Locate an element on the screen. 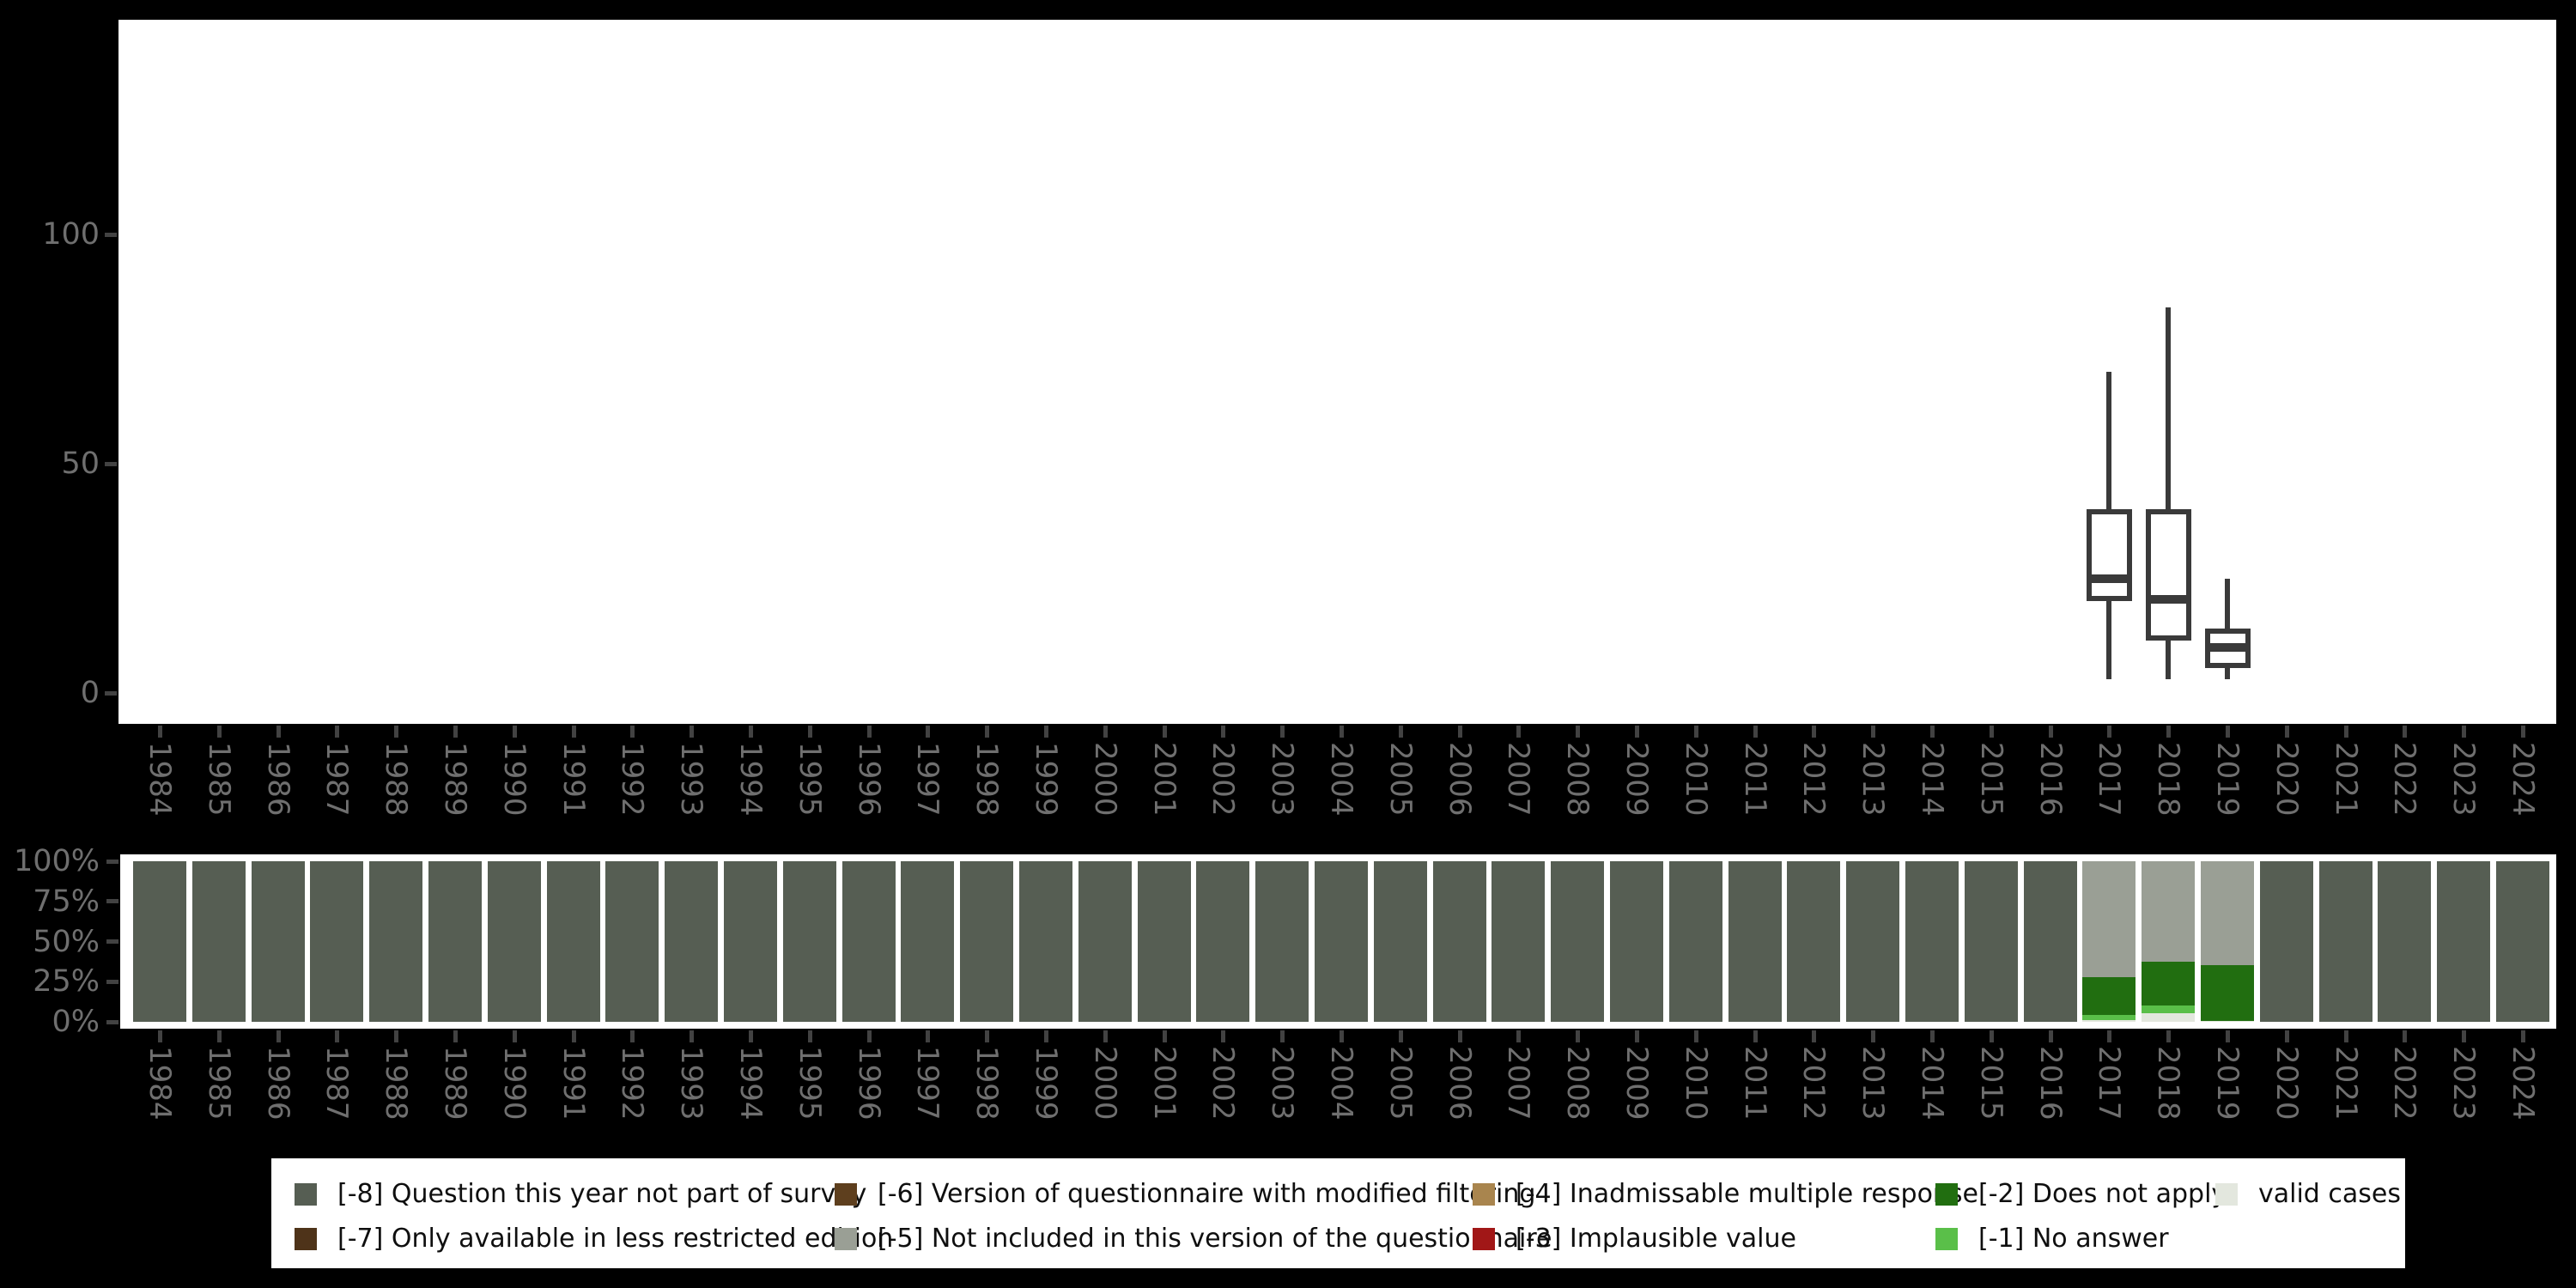  legend-label--4: [-4] Inadmissable multiple response is located at coordinates (1748, 1194).